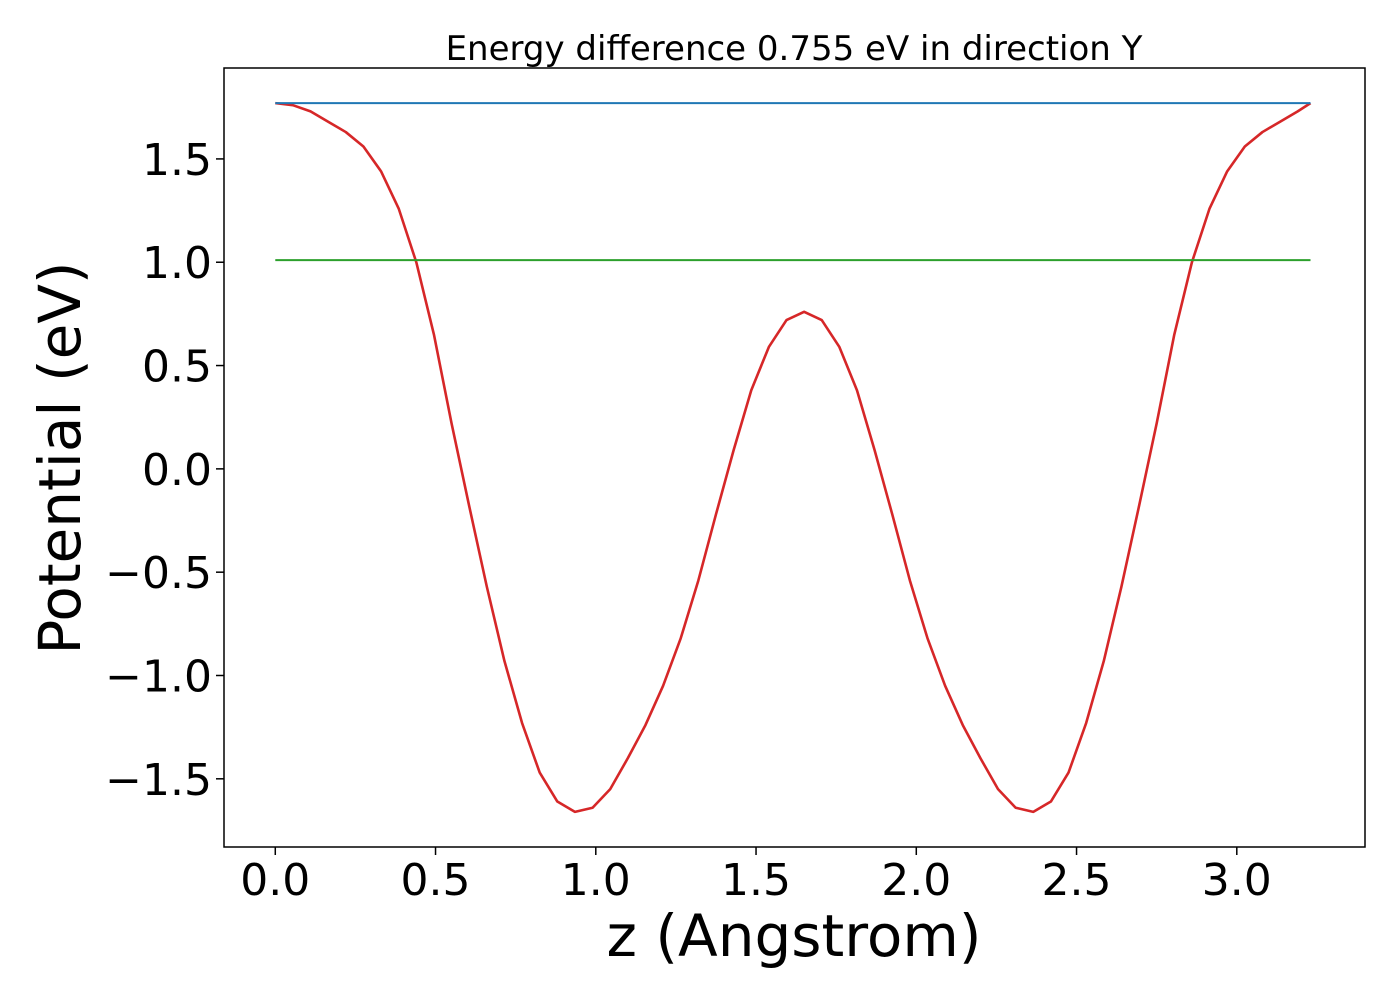 This screenshot has height=1000, width=1400. I want to click on x-tick-label: 0.5, so click(436, 880).